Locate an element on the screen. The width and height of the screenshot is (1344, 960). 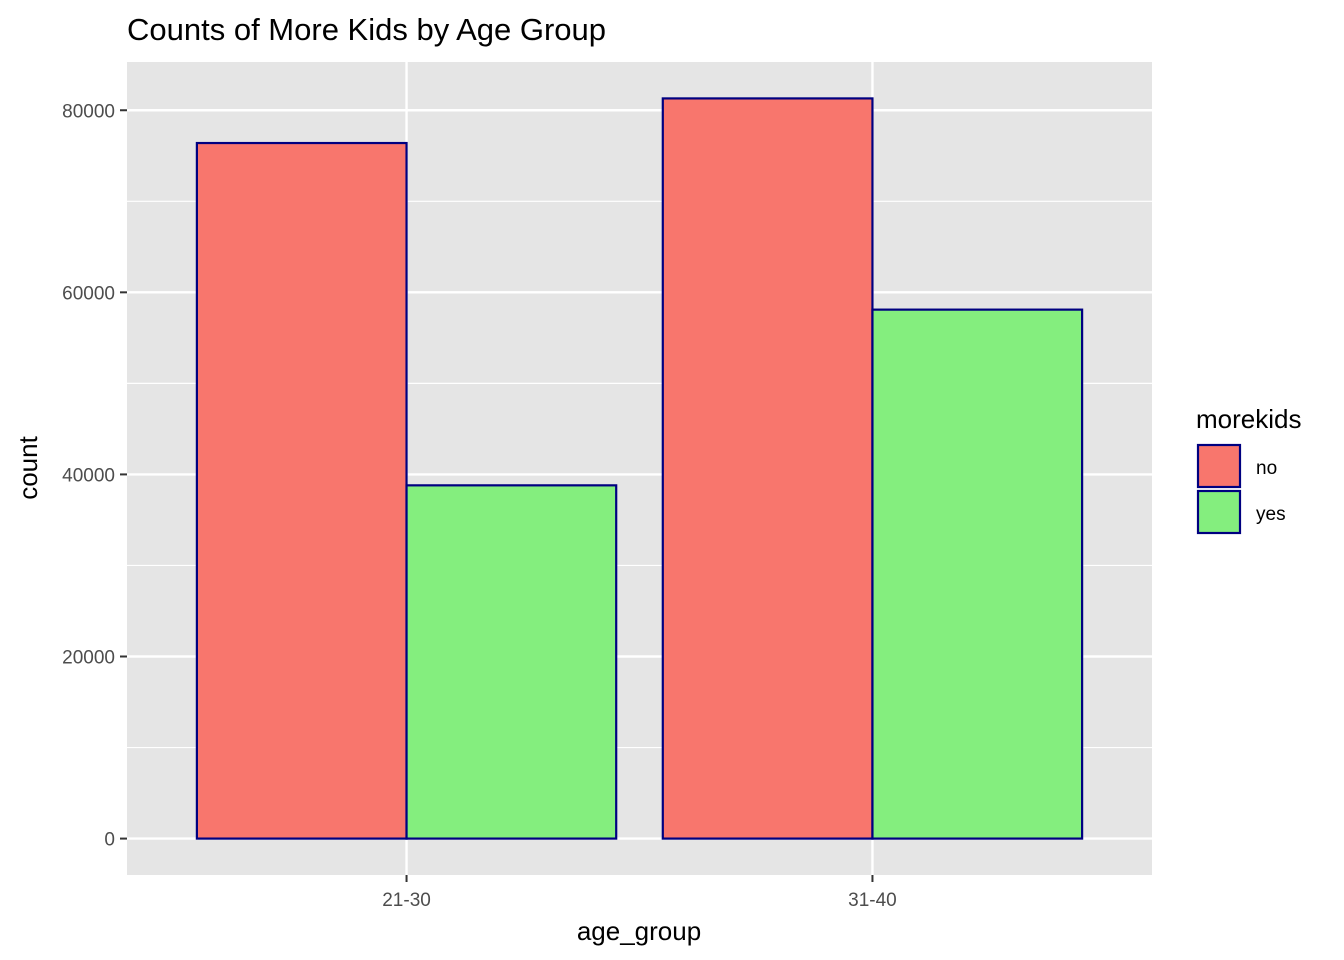
legend: morekids no yes is located at coordinates (1248, 469).